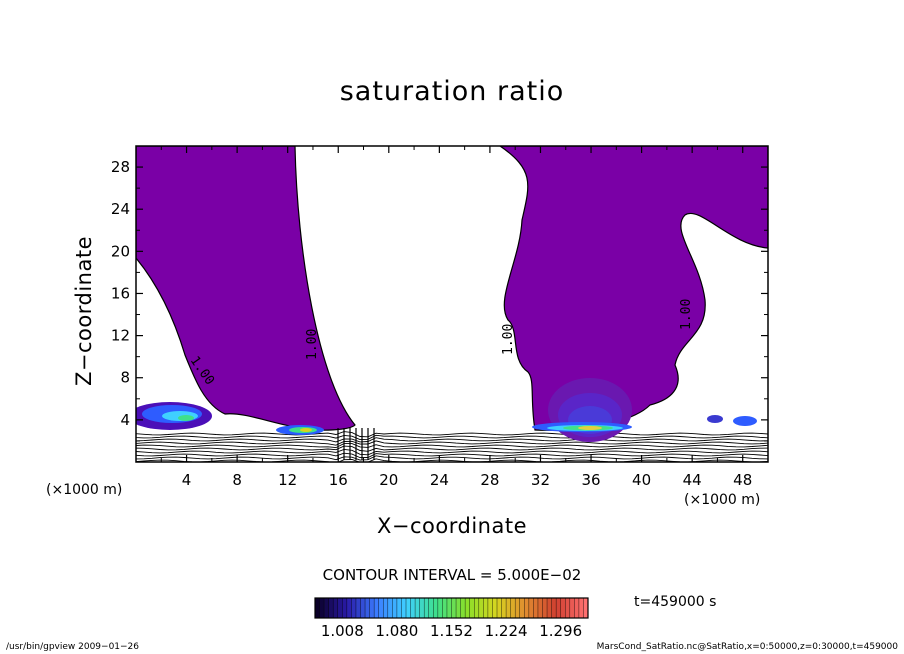 Image resolution: width=904 pixels, height=654 pixels. I want to click on time-stamp: t=459000 s, so click(675, 602).